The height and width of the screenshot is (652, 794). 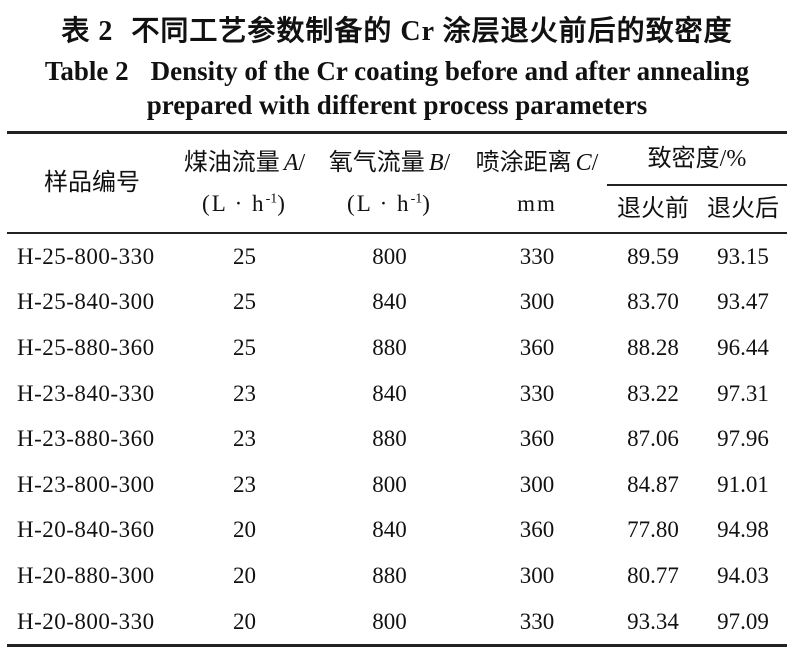 I want to click on header-density-group: 致密度/%, so click(x=696, y=159).